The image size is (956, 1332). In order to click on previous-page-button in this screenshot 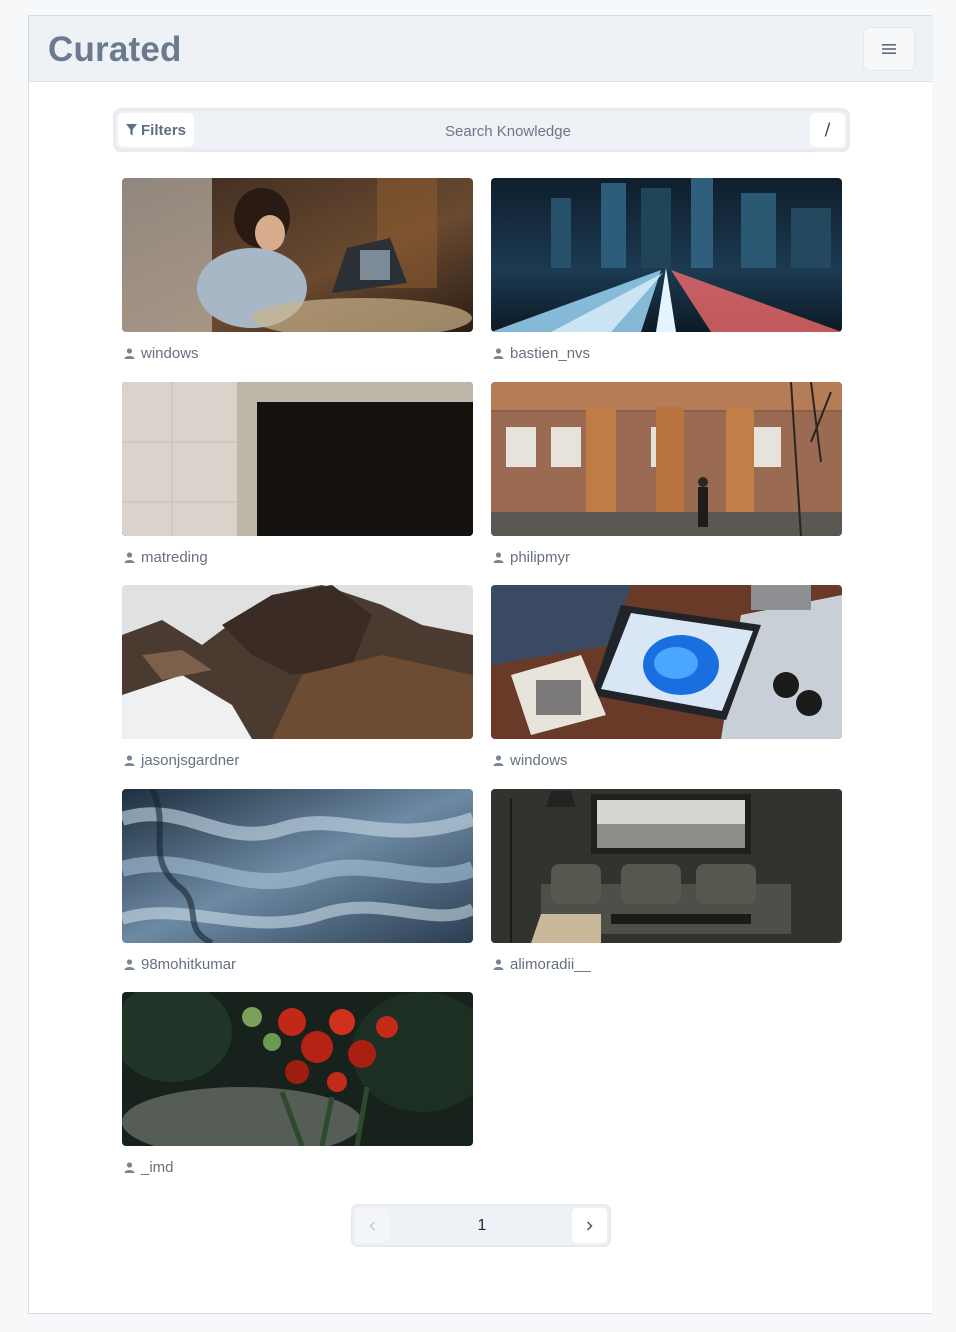, I will do `click(372, 1225)`.